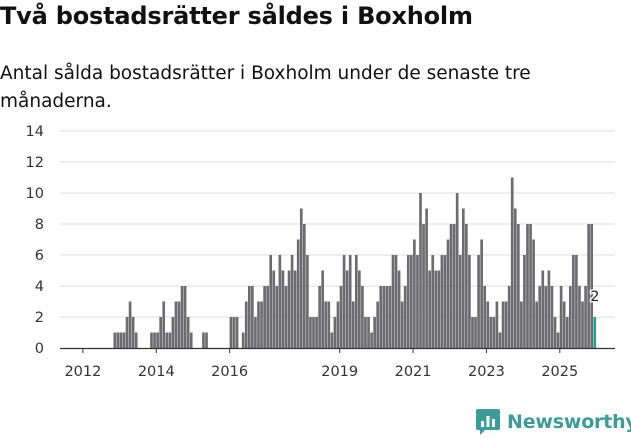 This screenshot has height=439, width=631. Describe the element at coordinates (156, 372) in the screenshot. I see `x-tick-label: 2014` at that location.